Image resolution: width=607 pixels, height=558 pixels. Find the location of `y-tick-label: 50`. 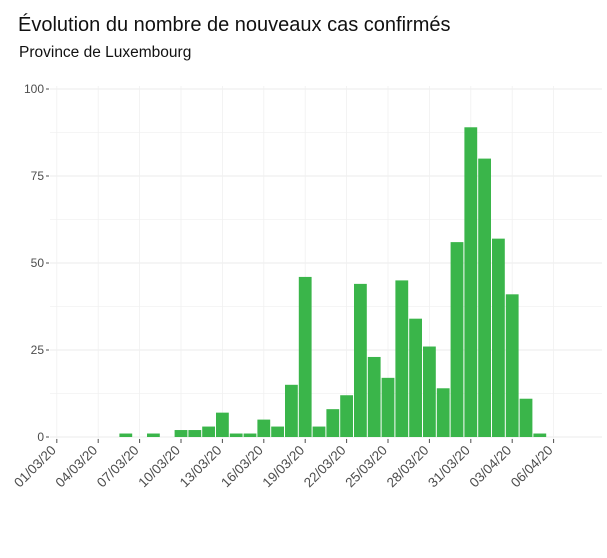

y-tick-label: 50 is located at coordinates (38, 263).